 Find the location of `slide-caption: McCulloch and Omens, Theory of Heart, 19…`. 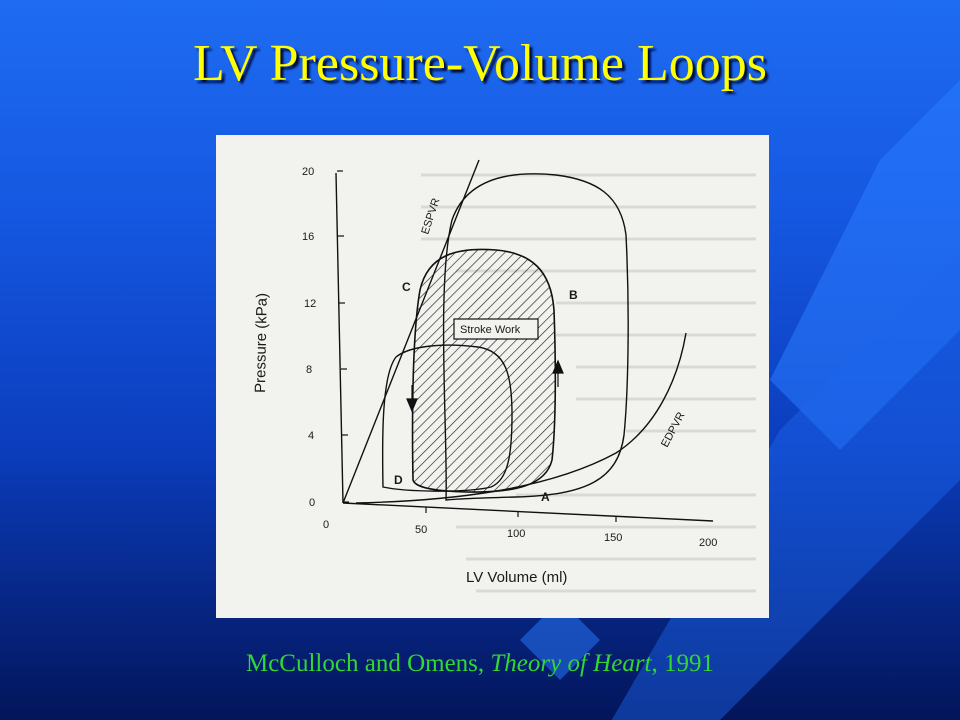

slide-caption: McCulloch and Omens, Theory of Heart, 19… is located at coordinates (480, 664).